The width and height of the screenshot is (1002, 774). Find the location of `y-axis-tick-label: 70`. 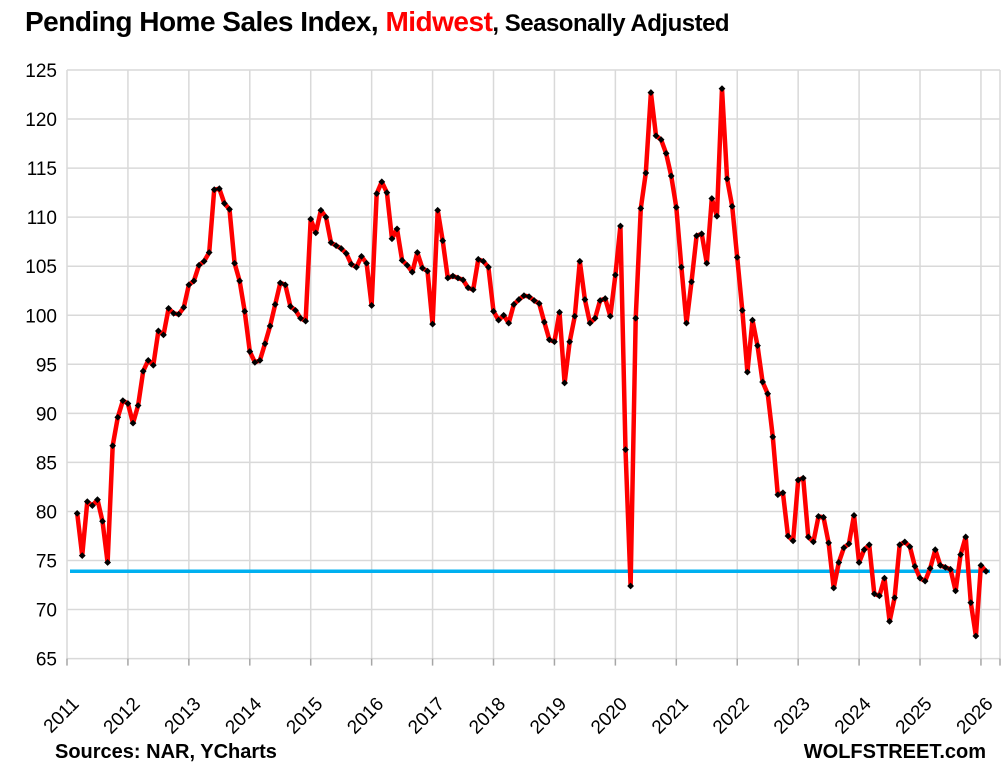

y-axis-tick-label: 70 is located at coordinates (46, 611).